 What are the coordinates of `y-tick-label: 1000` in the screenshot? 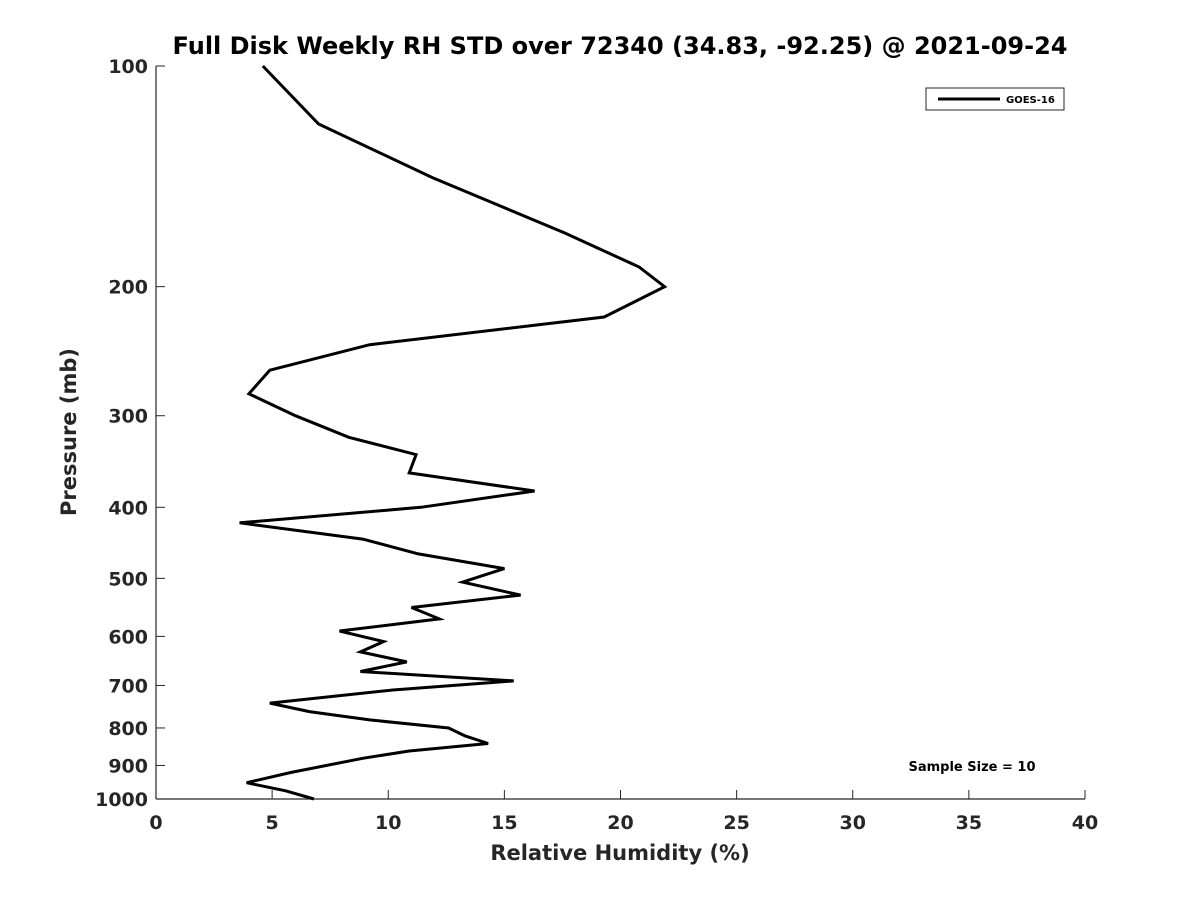 It's located at (121, 800).